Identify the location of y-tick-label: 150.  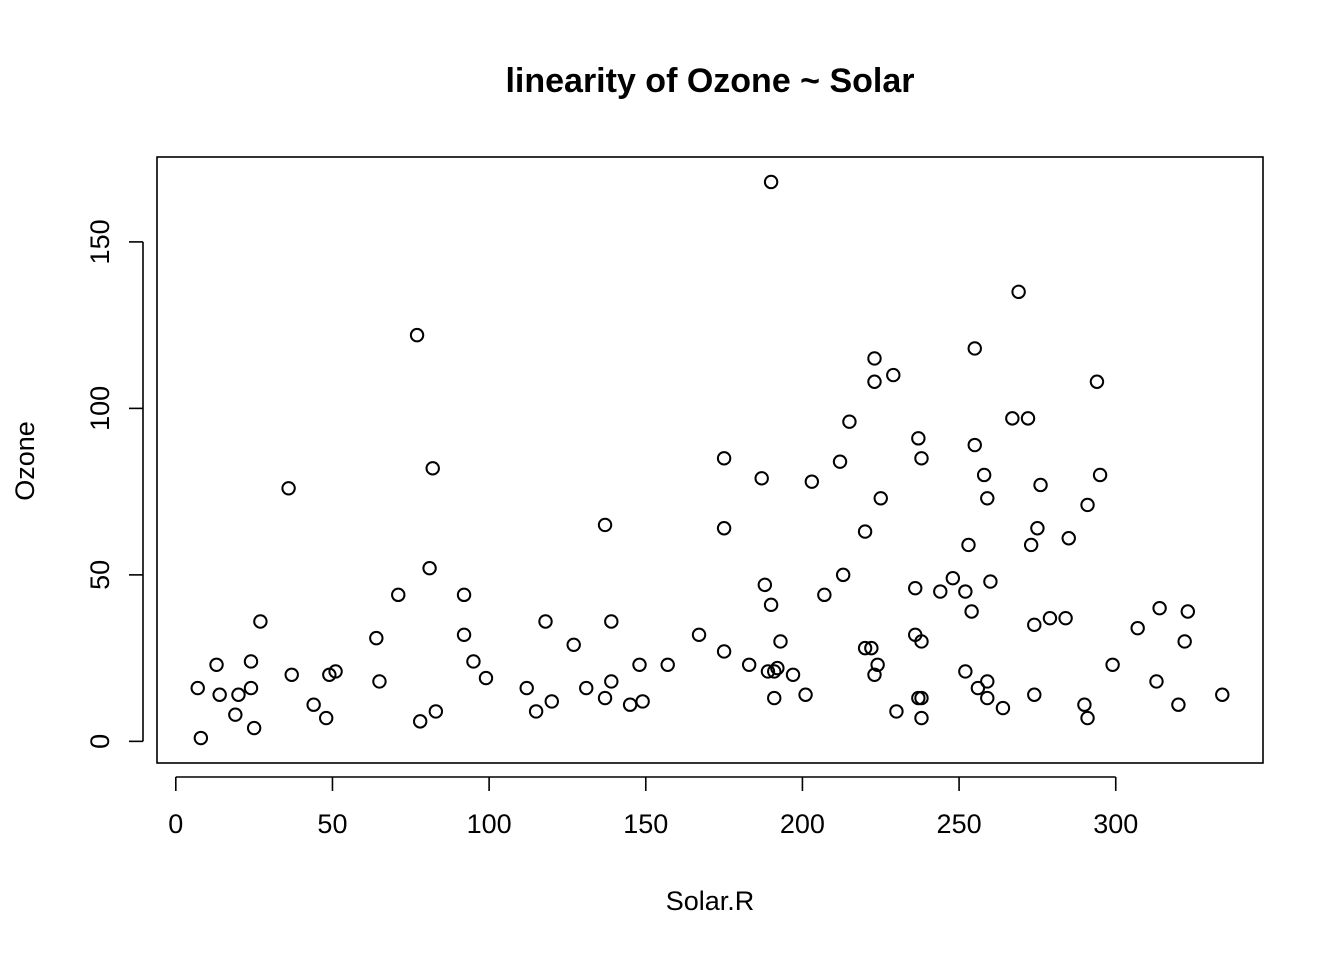
(100, 241).